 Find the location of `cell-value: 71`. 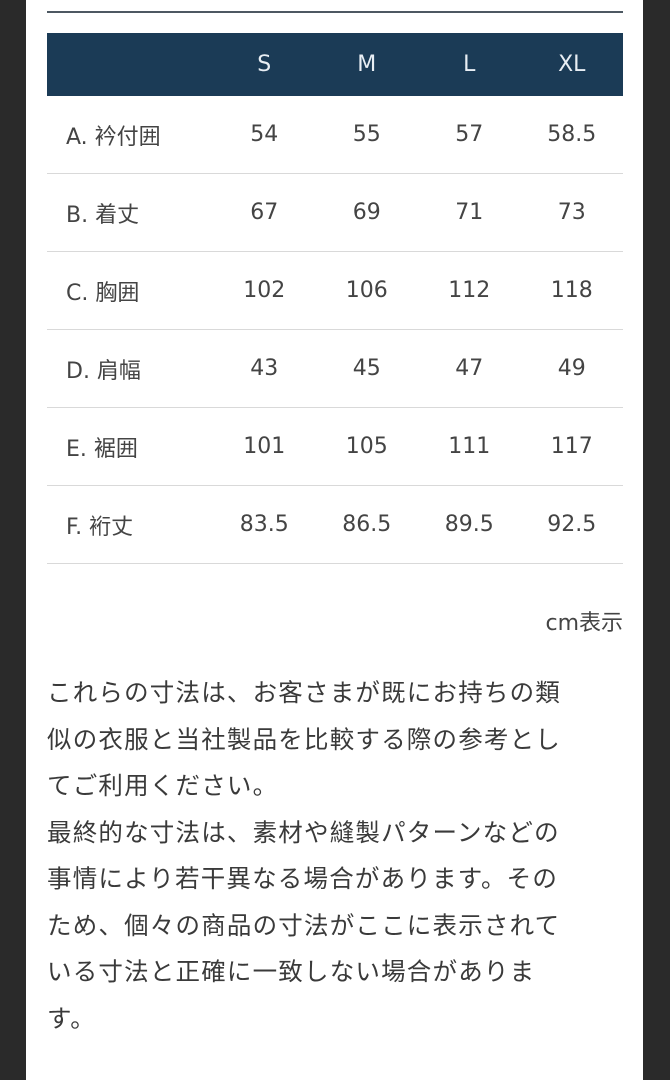

cell-value: 71 is located at coordinates (469, 212).